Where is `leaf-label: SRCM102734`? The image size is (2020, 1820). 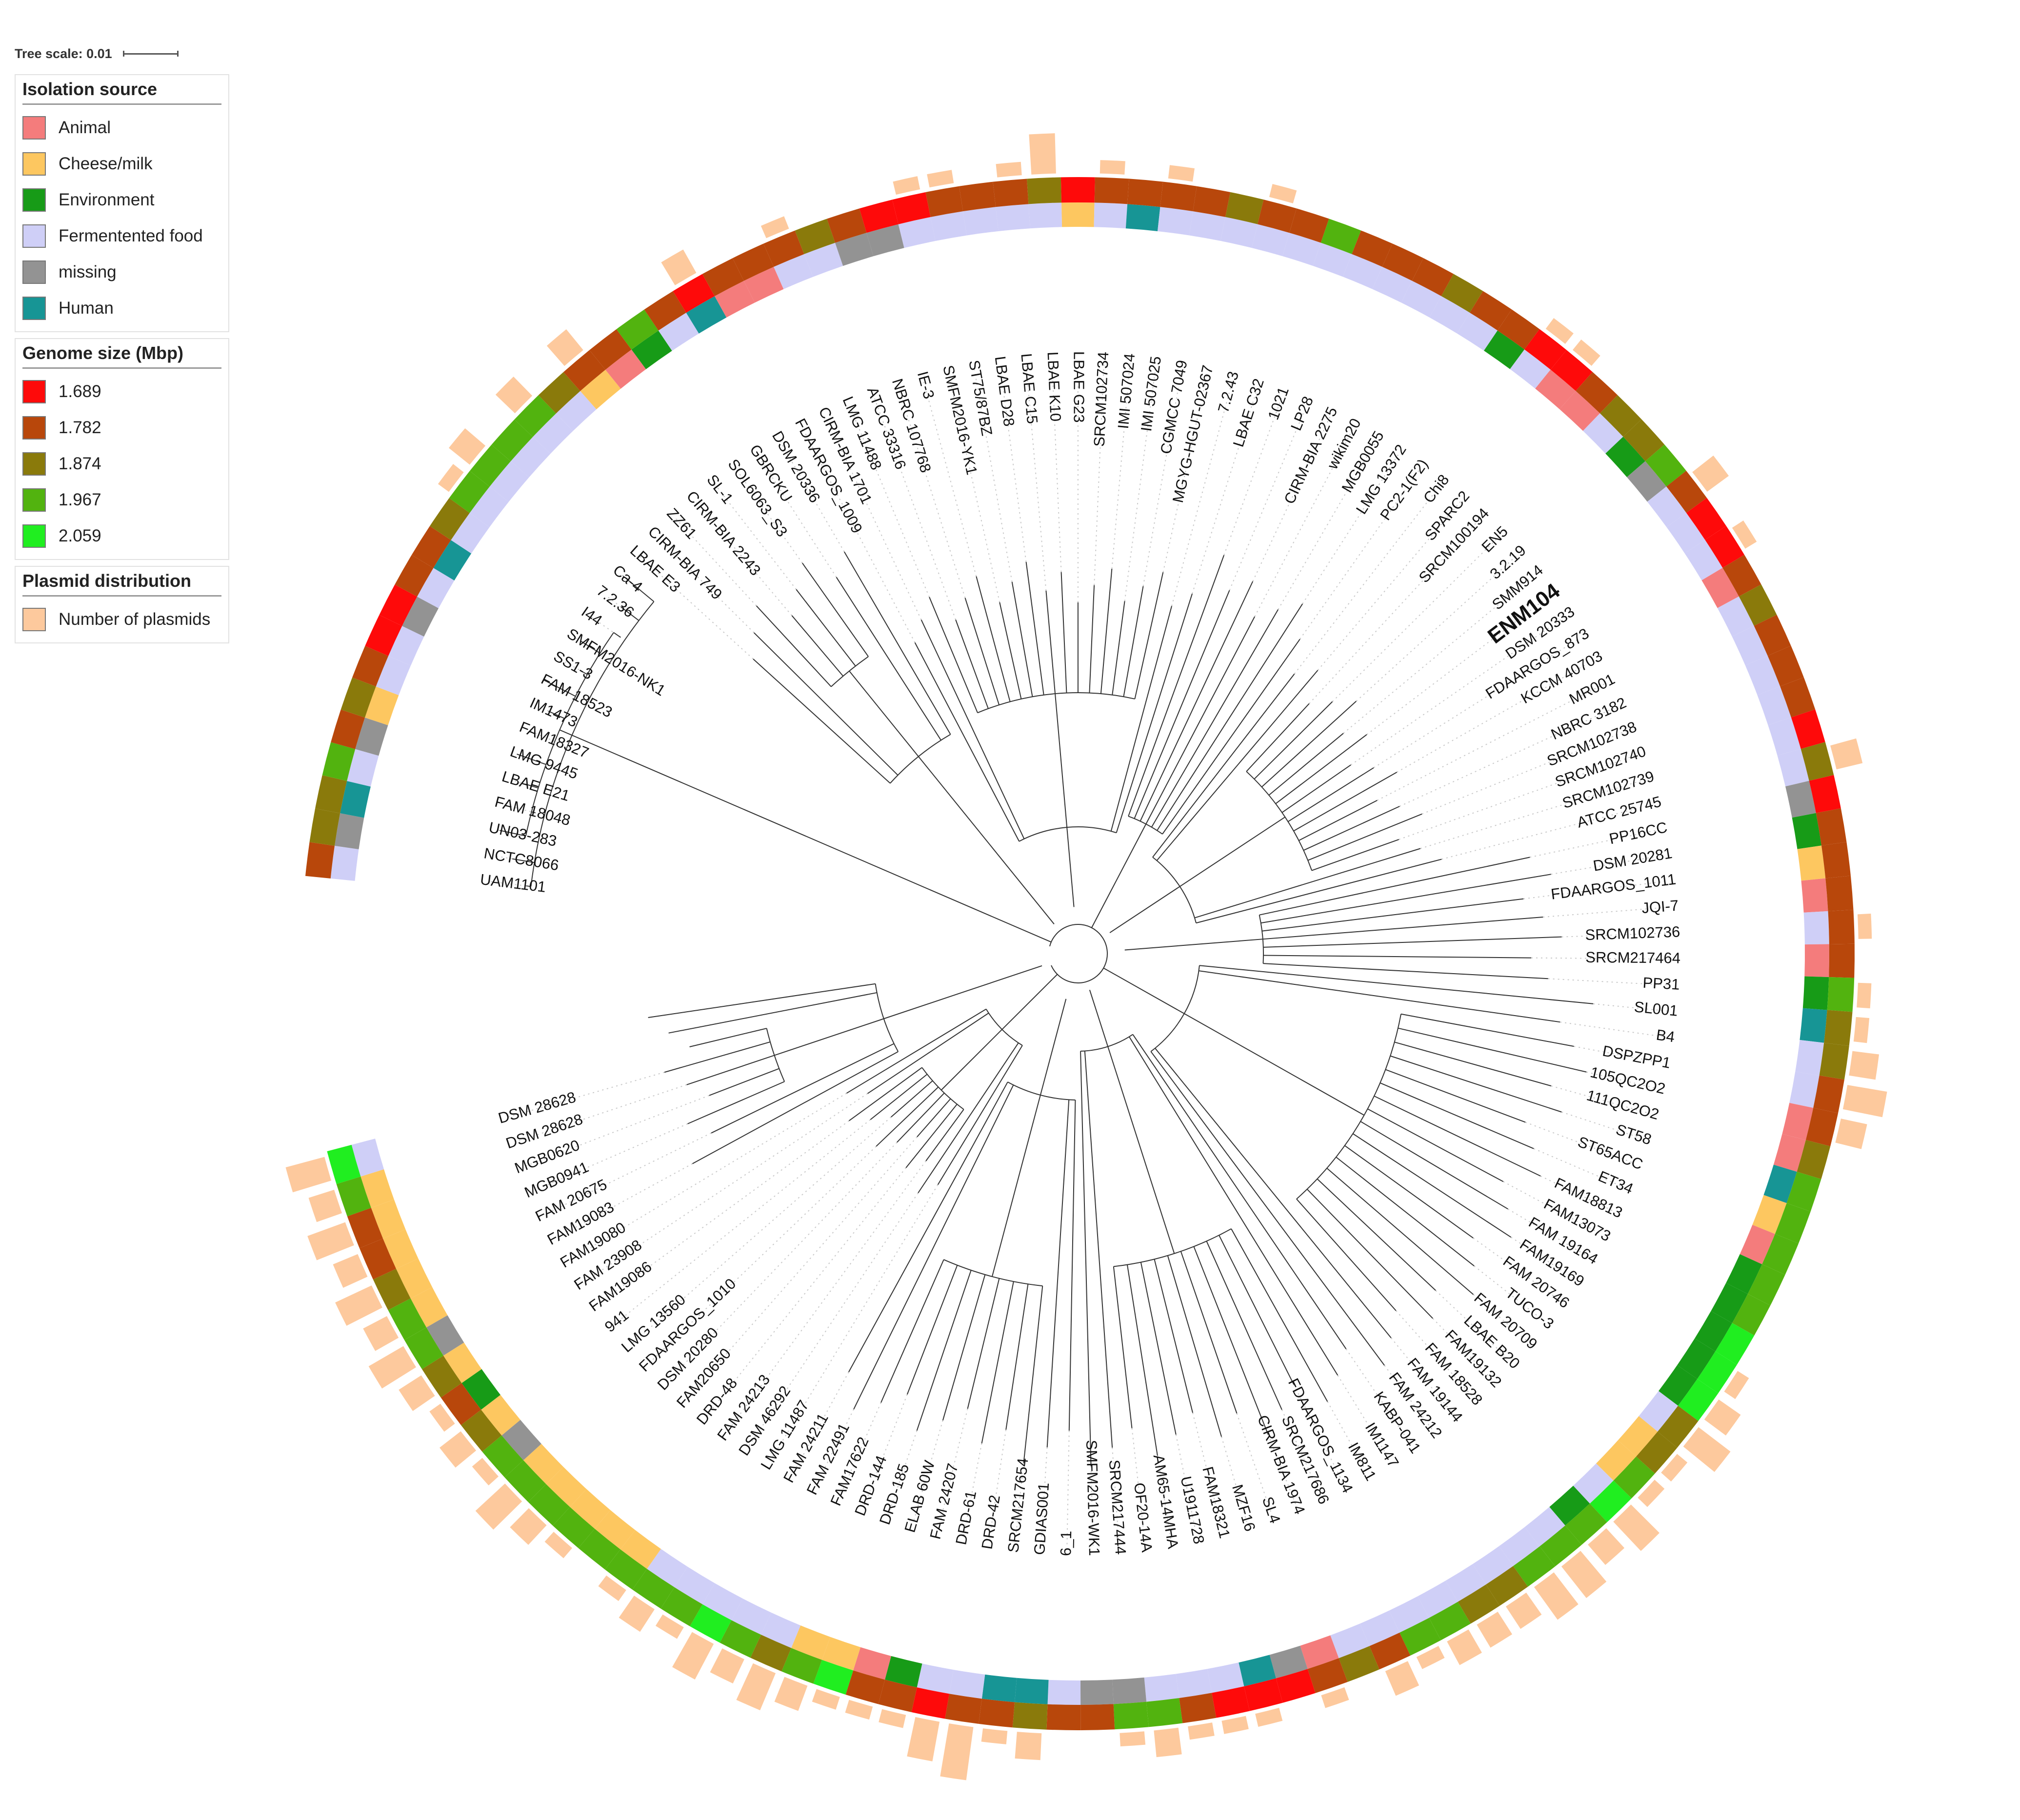 leaf-label: SRCM102734 is located at coordinates (1101, 399).